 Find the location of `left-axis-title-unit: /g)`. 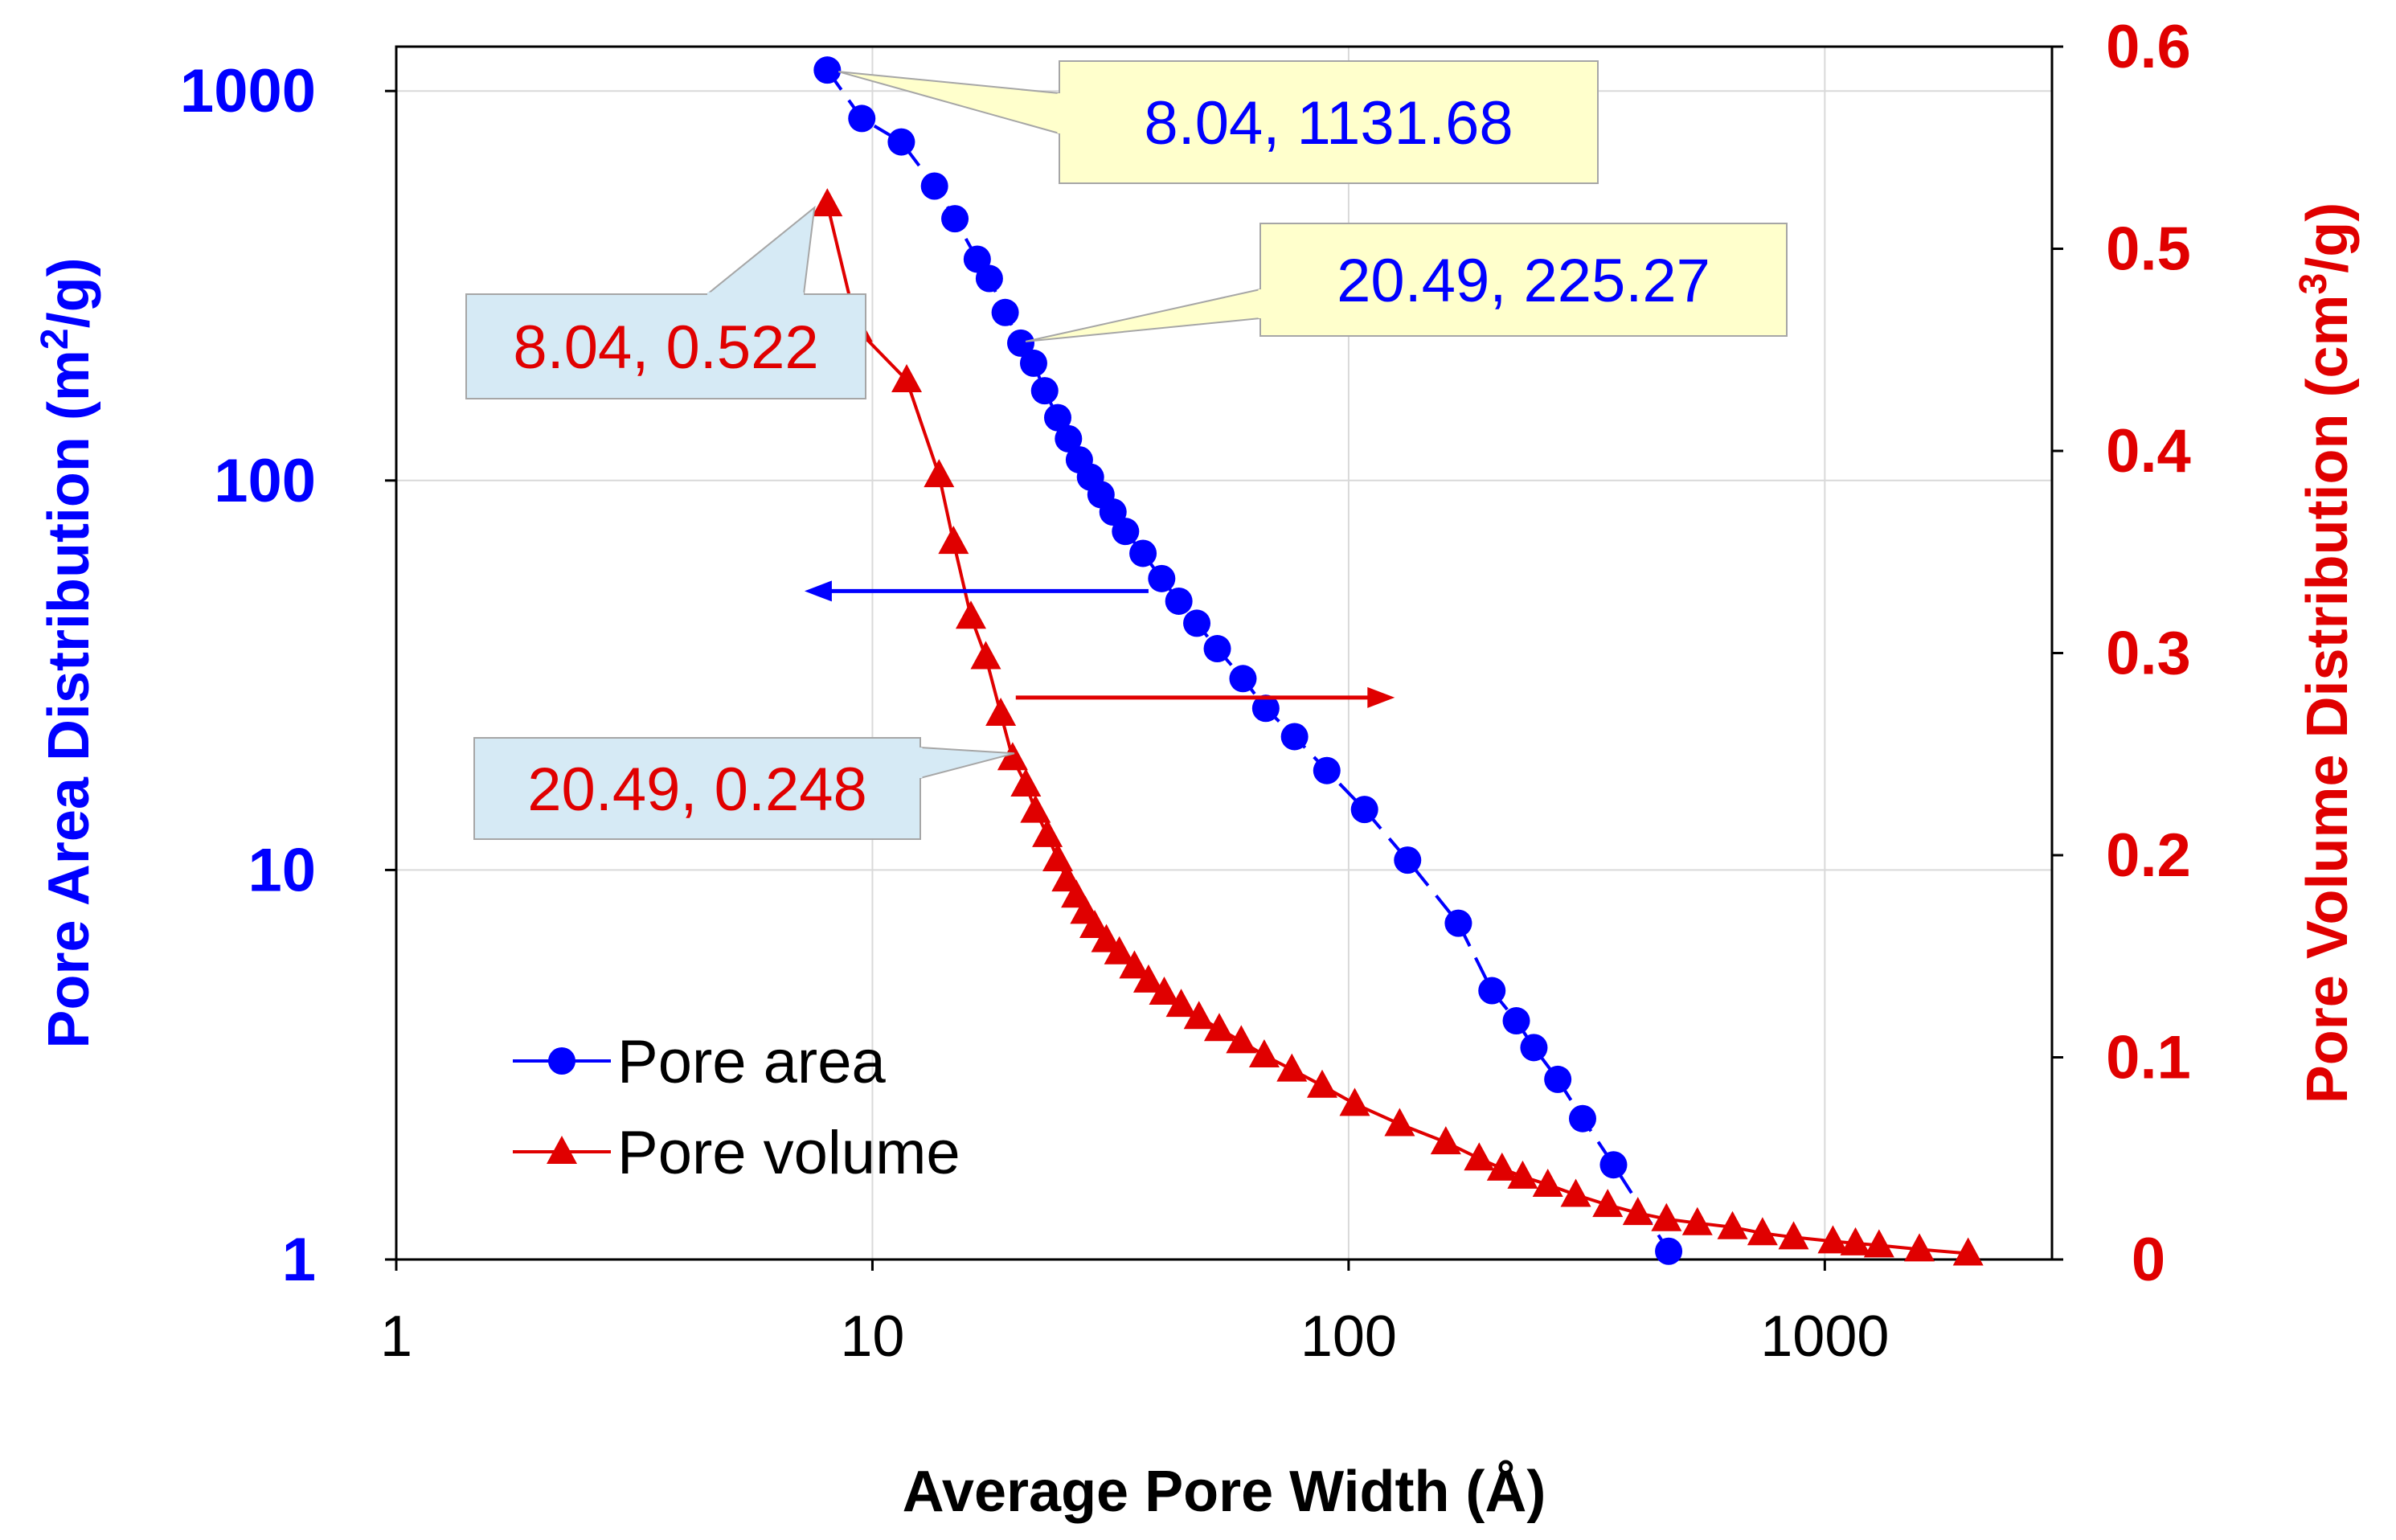

left-axis-title-unit: /g) is located at coordinates (69, 292).